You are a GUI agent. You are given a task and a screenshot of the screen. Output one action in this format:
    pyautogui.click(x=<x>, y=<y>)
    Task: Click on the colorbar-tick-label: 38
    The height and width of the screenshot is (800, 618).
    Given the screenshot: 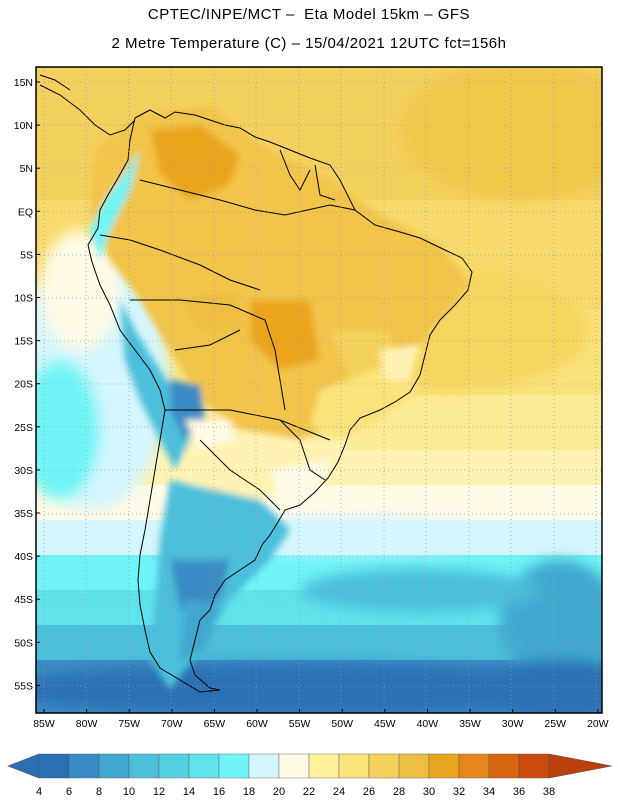 What is the action you would take?
    pyautogui.click(x=549, y=792)
    